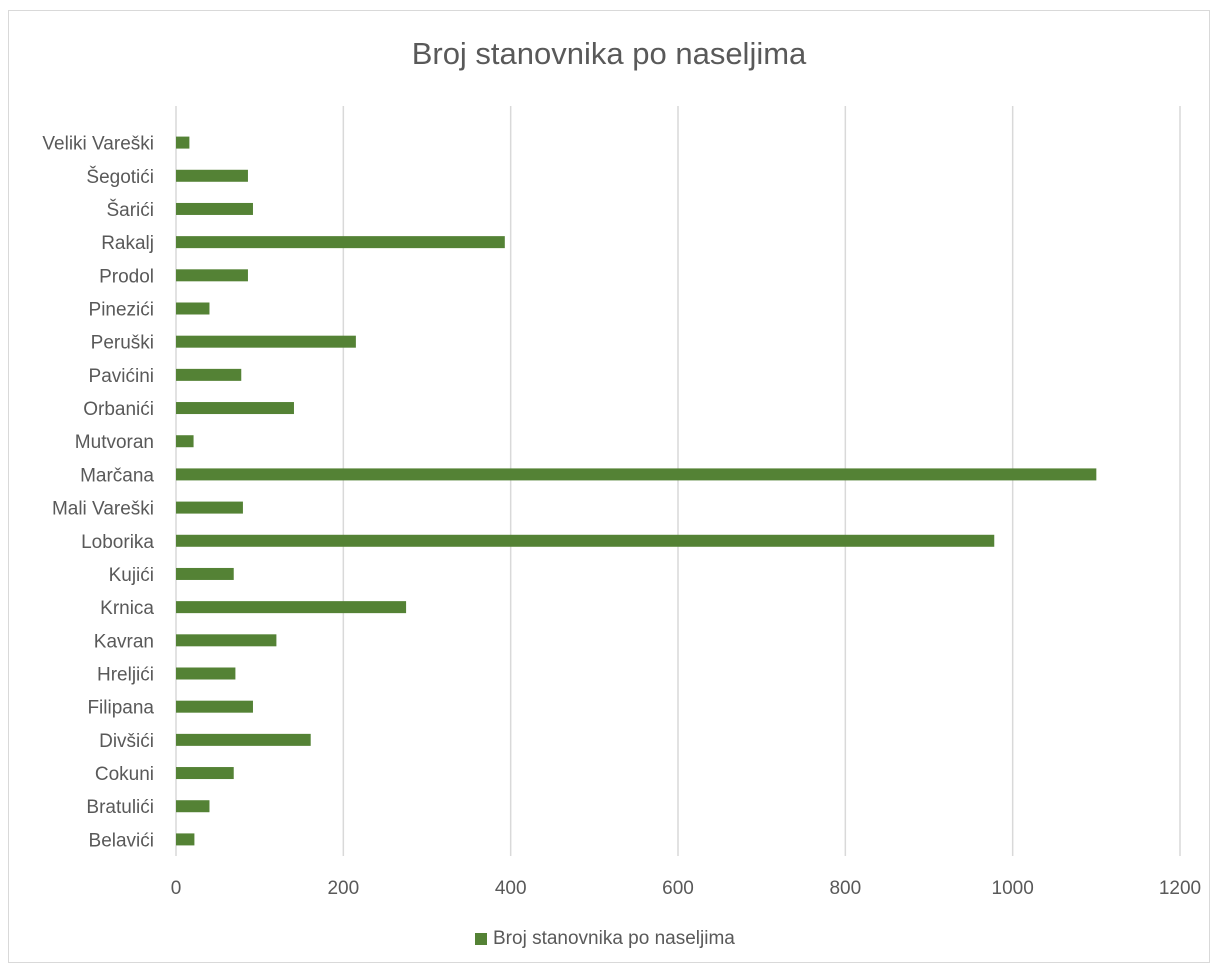 This screenshot has width=1218, height=969. What do you see at coordinates (343, 888) in the screenshot?
I see `x-tick-label: 200` at bounding box center [343, 888].